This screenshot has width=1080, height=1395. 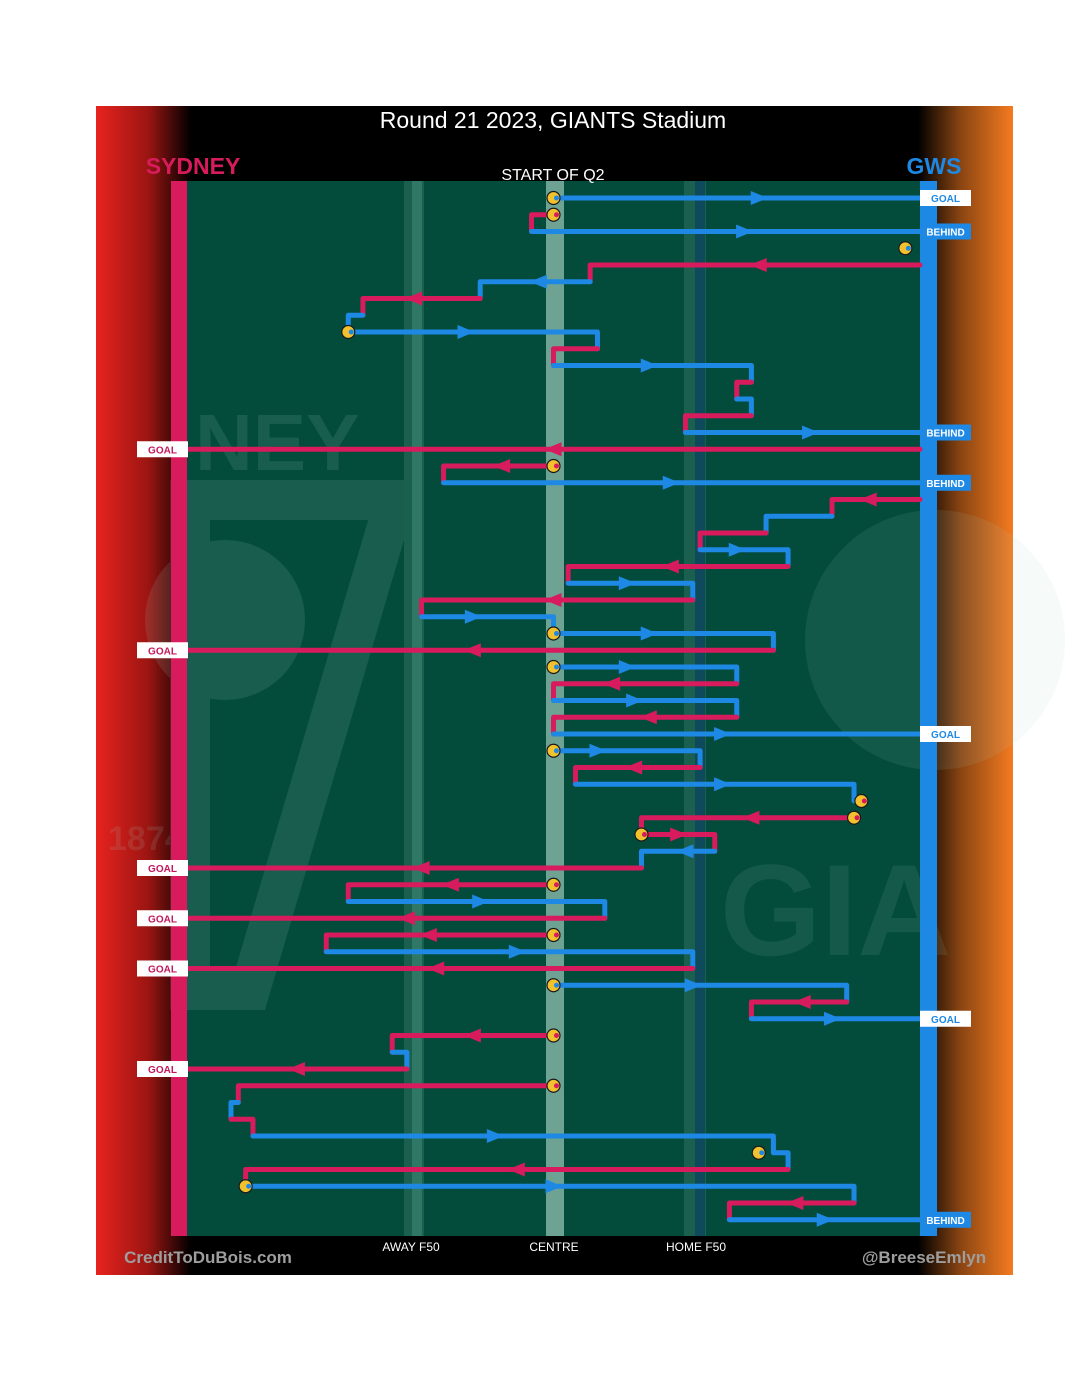 What do you see at coordinates (208, 1257) in the screenshot?
I see `credit-left: CreditToDuBois.com` at bounding box center [208, 1257].